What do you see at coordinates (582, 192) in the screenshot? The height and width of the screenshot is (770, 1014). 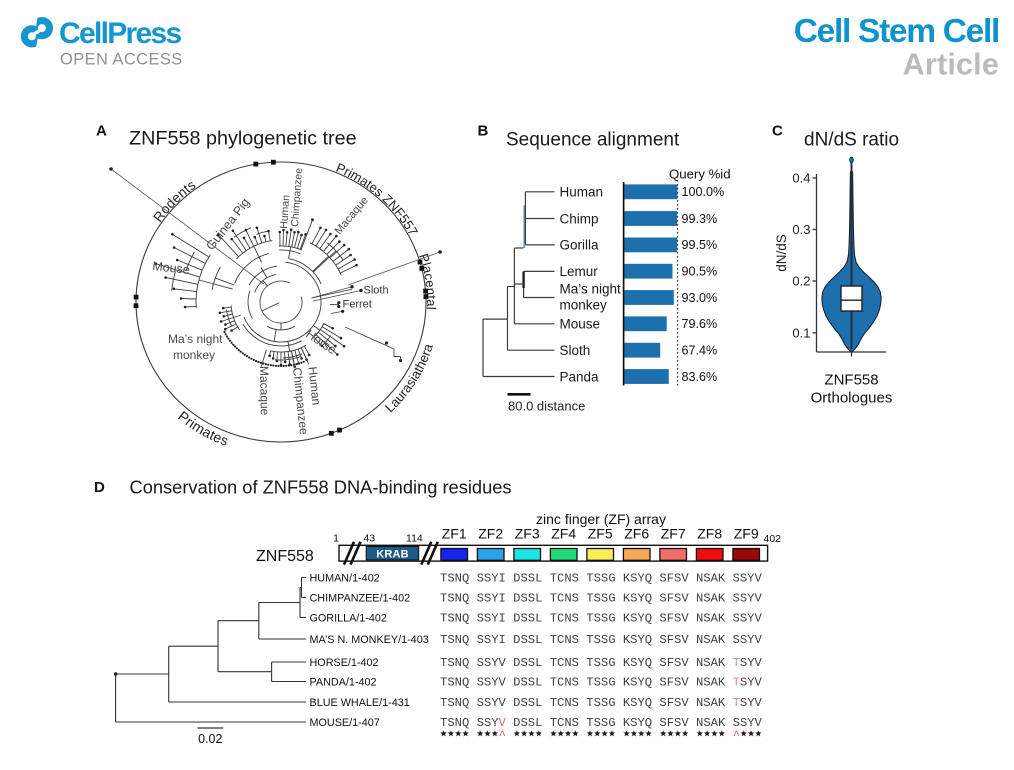 I see `svg-text: Human` at bounding box center [582, 192].